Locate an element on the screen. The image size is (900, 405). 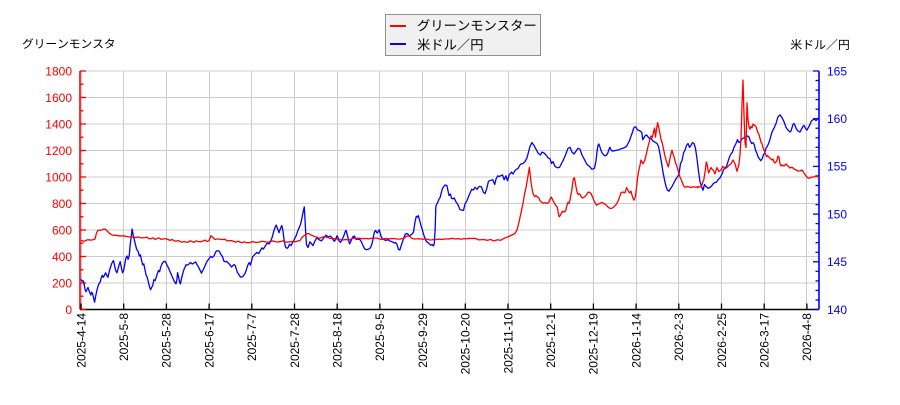
svg-text: 2025-9-5 is located at coordinates (380, 337).